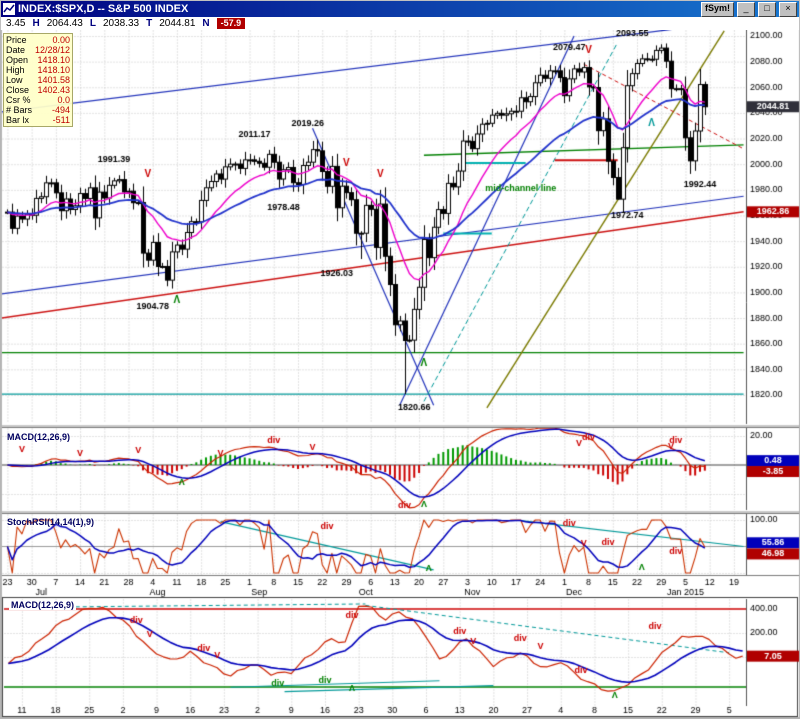 This screenshot has height=719, width=800. Describe the element at coordinates (38, 110) in the screenshot. I see `cursor-row: # Bars -494` at that location.